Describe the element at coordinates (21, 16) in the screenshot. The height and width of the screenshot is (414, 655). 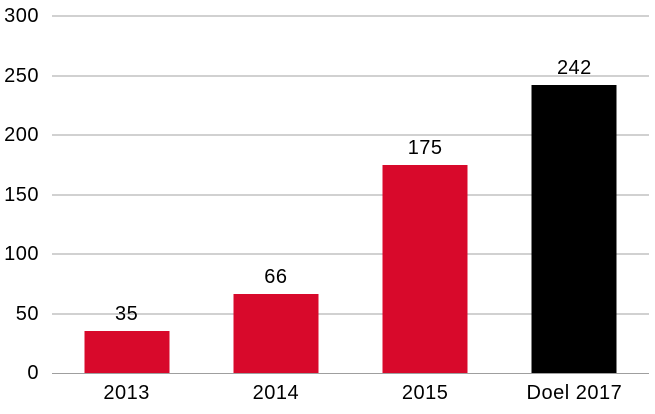
I see `y-axis-label: 300` at that location.